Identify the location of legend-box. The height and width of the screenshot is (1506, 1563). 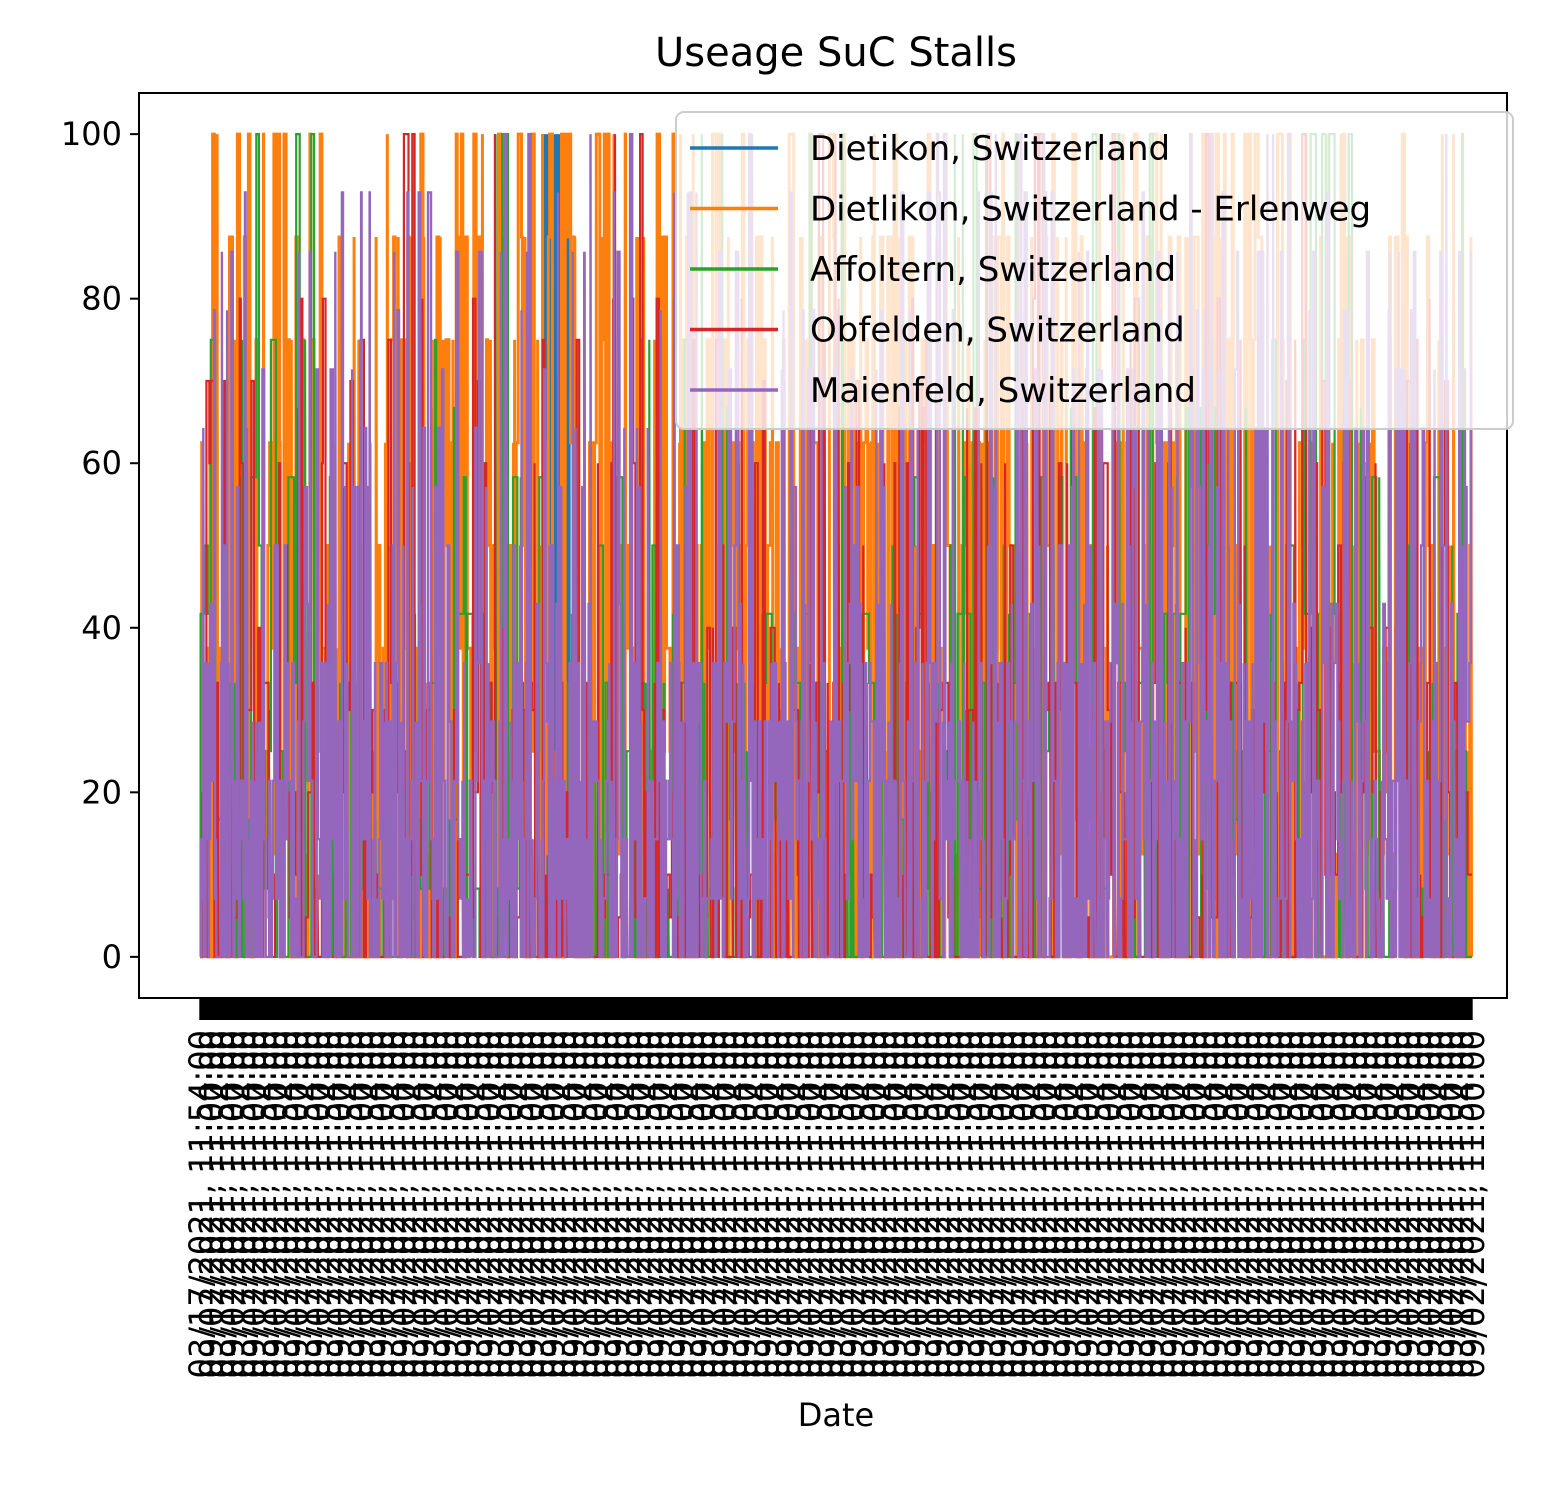
(1094, 270).